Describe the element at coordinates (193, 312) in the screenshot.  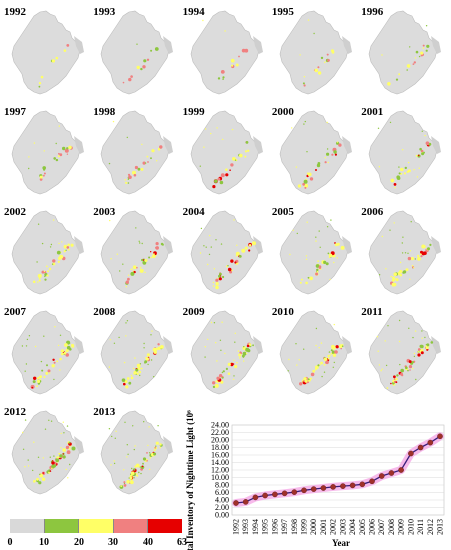
I see `year-label: 2009` at that location.